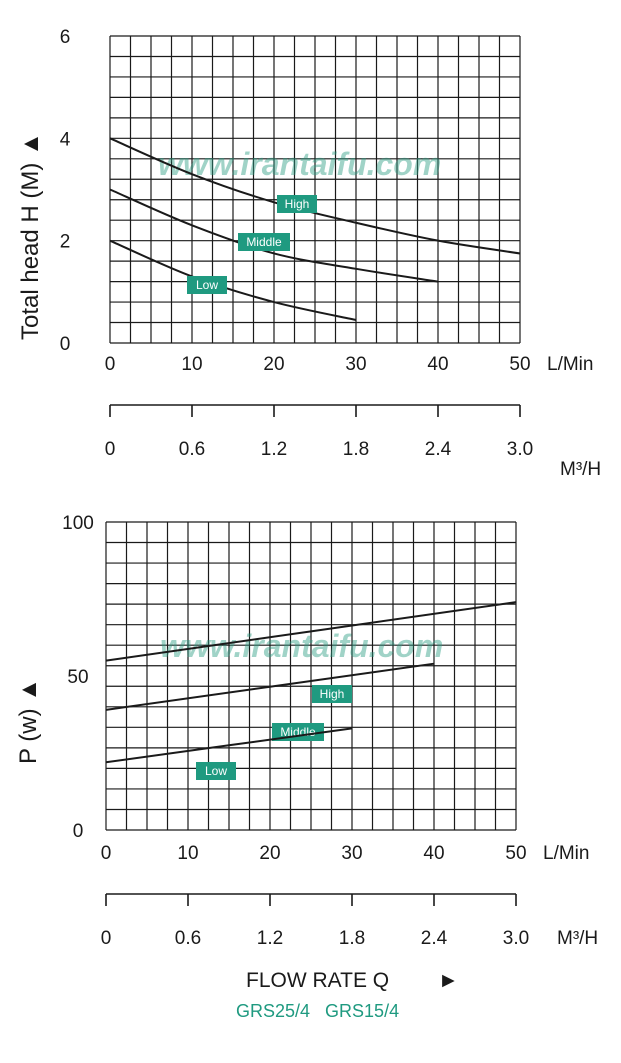 This screenshot has width=621, height=1063. Describe the element at coordinates (30, 236) in the screenshot. I see `y-axis-label: Total head H (M) ▲` at that location.